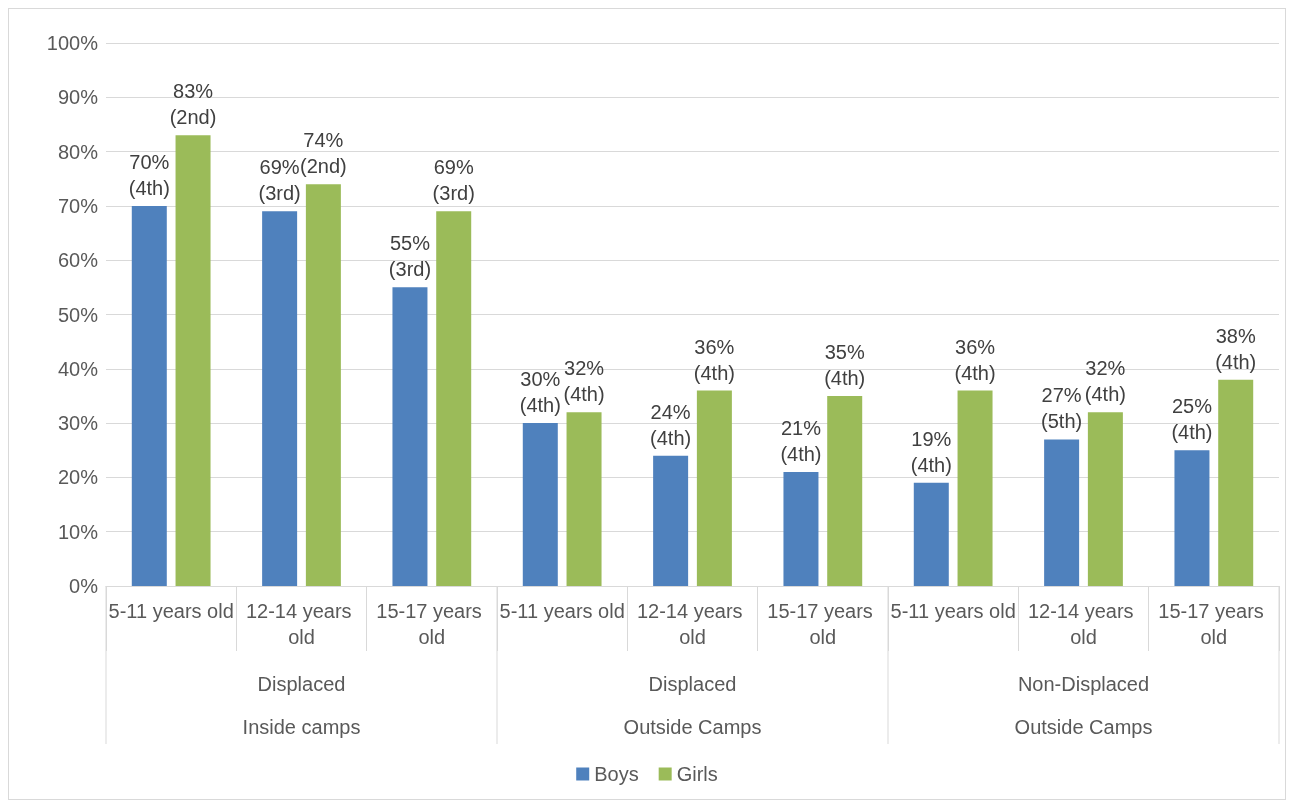 The height and width of the screenshot is (808, 1294). What do you see at coordinates (72, 43) in the screenshot?
I see `y-tick-label: 100%` at bounding box center [72, 43].